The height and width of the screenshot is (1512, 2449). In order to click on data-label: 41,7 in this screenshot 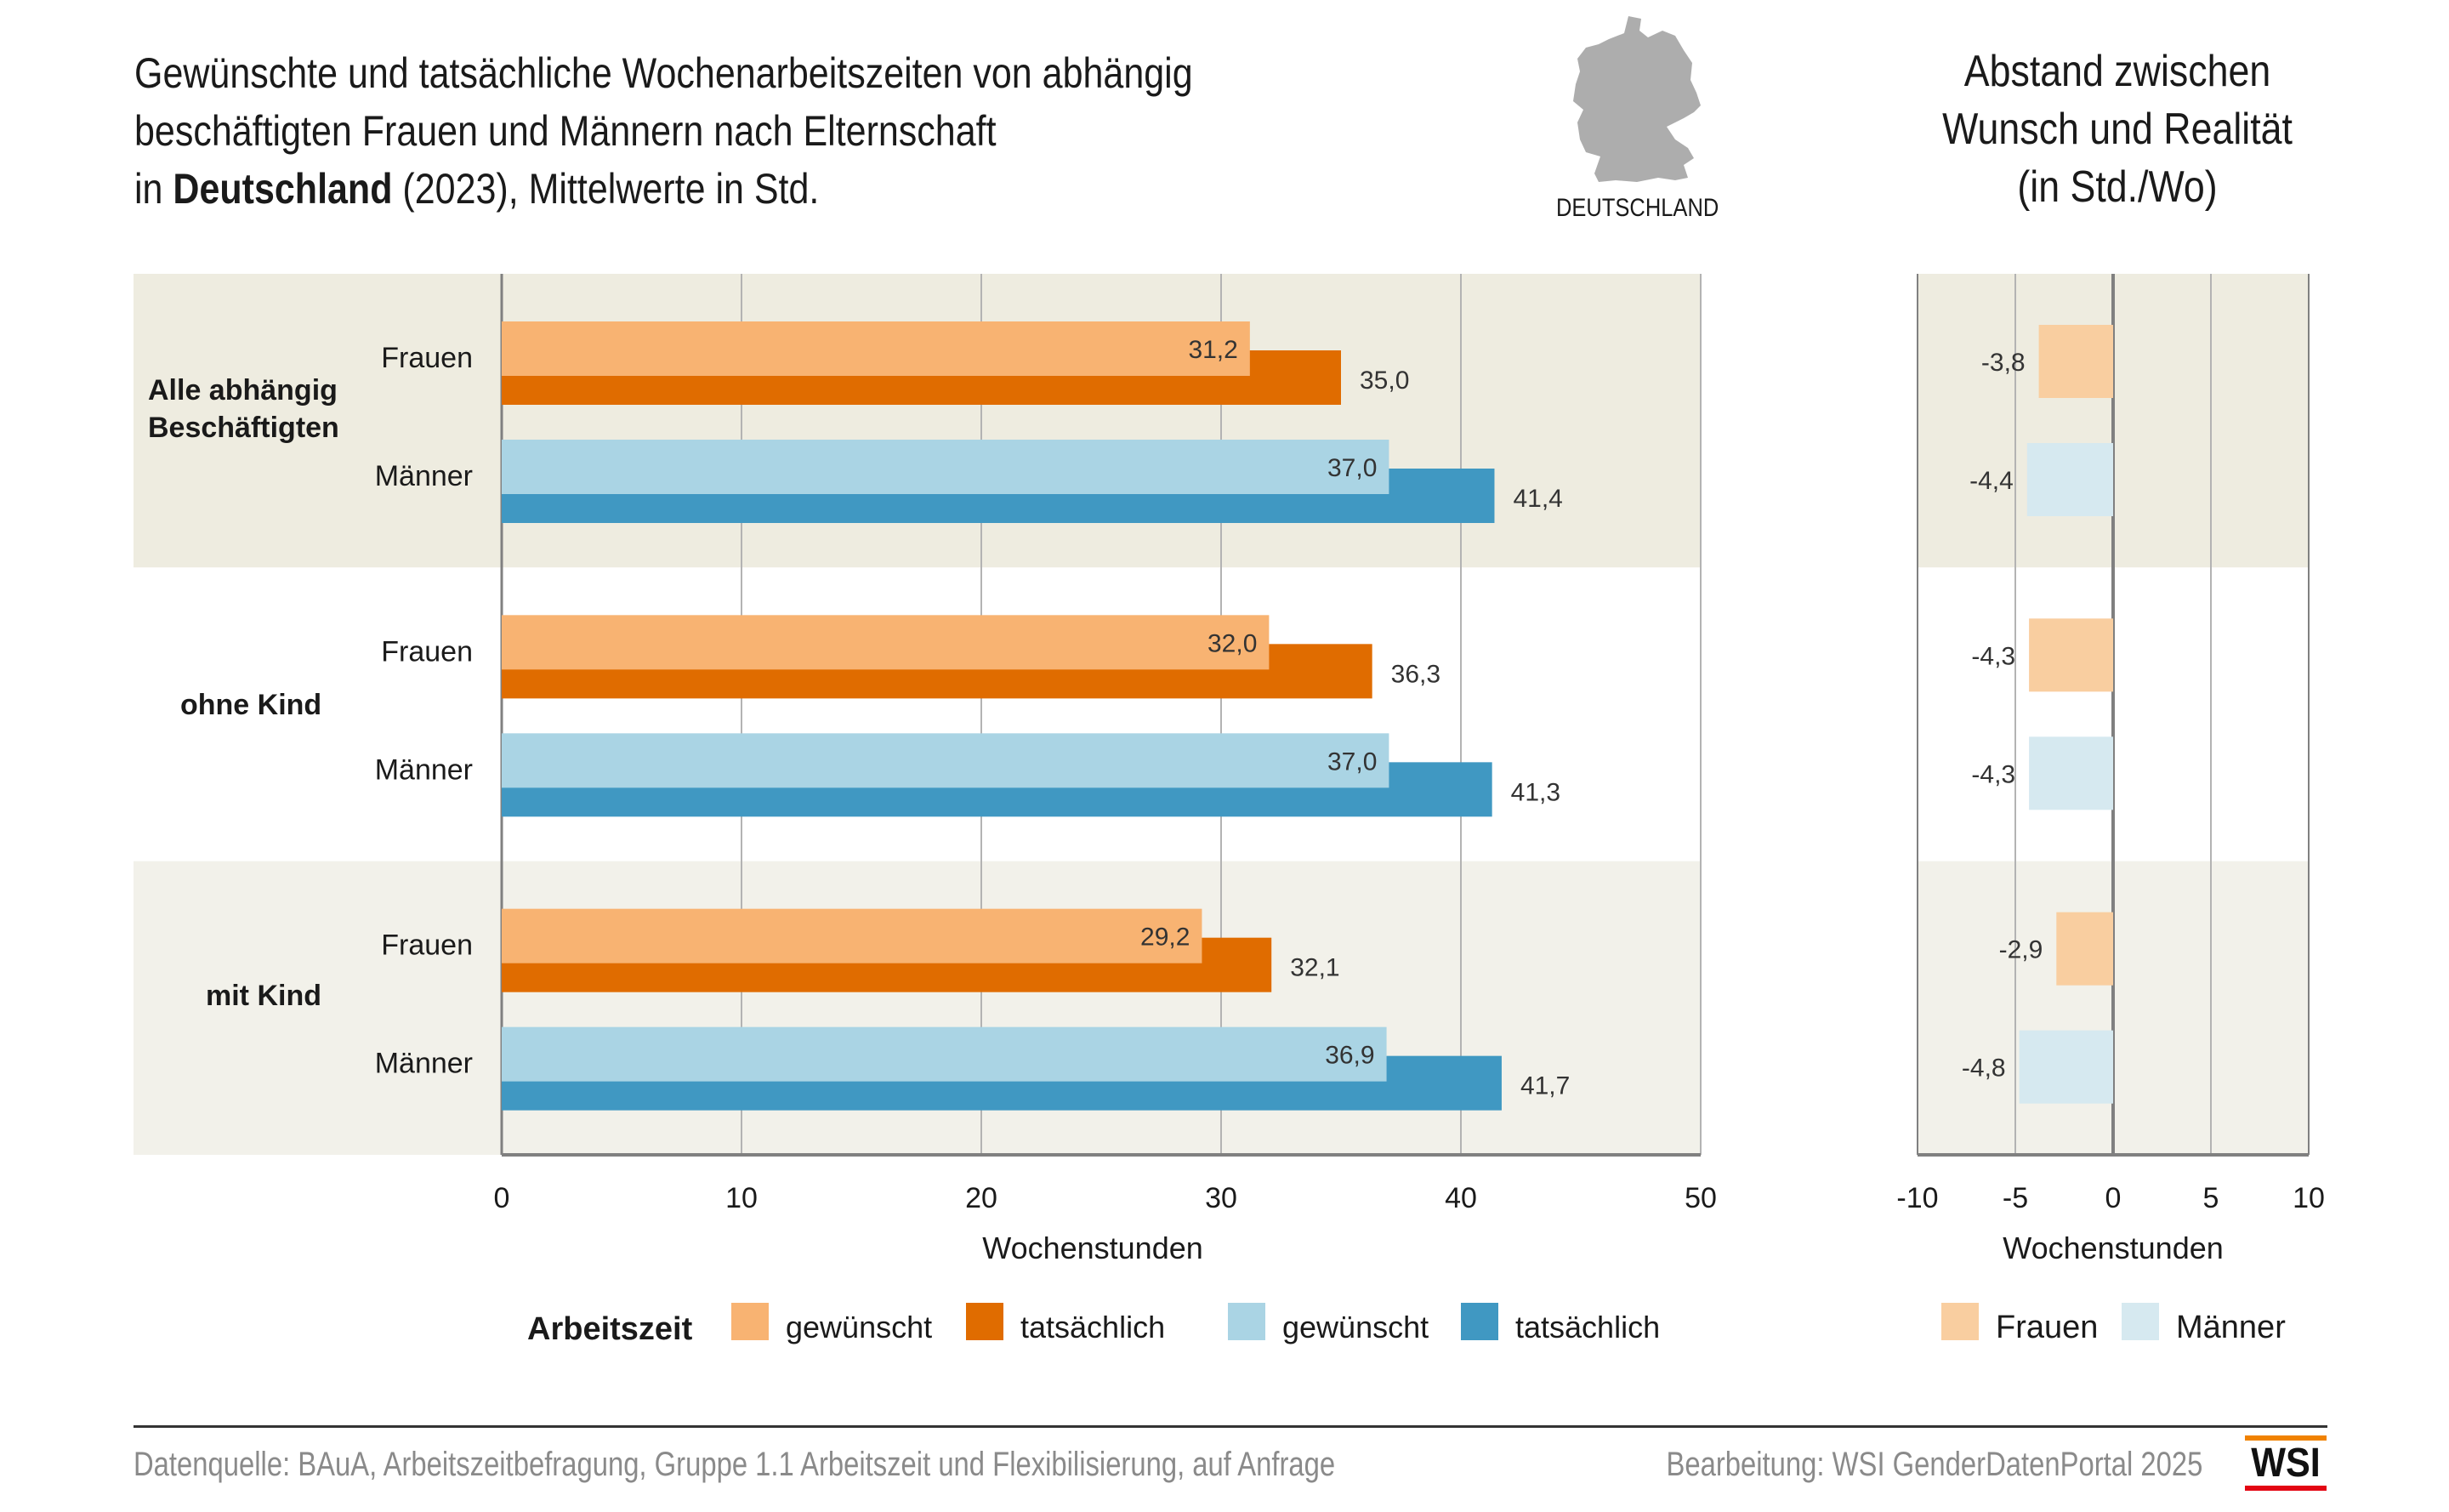, I will do `click(1545, 1086)`.